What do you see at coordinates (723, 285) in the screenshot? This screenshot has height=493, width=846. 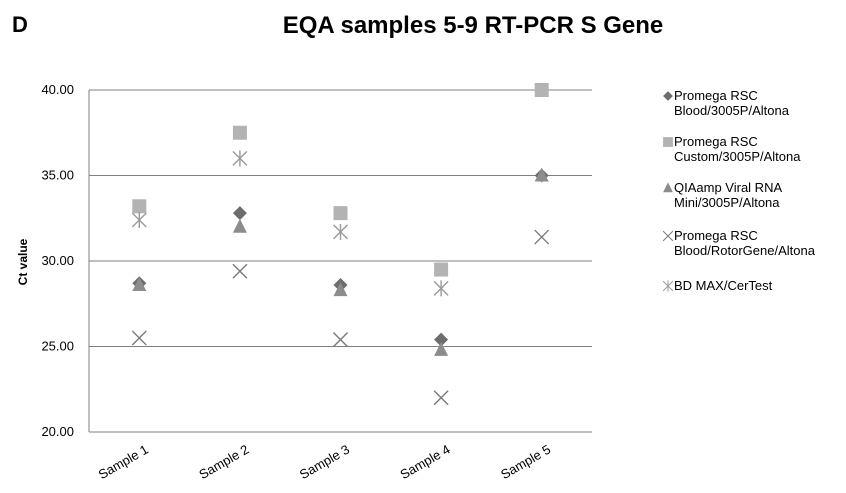 I see `legend-label: BD MAX/CerTest` at bounding box center [723, 285].